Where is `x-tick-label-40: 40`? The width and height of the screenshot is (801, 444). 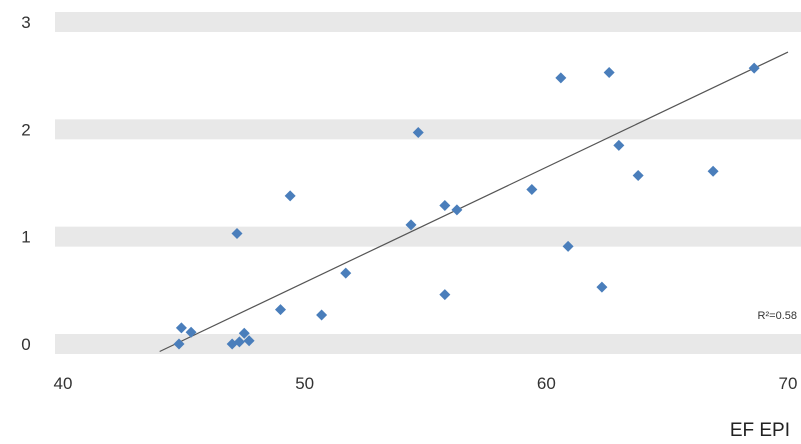 x-tick-label-40: 40 is located at coordinates (63, 383).